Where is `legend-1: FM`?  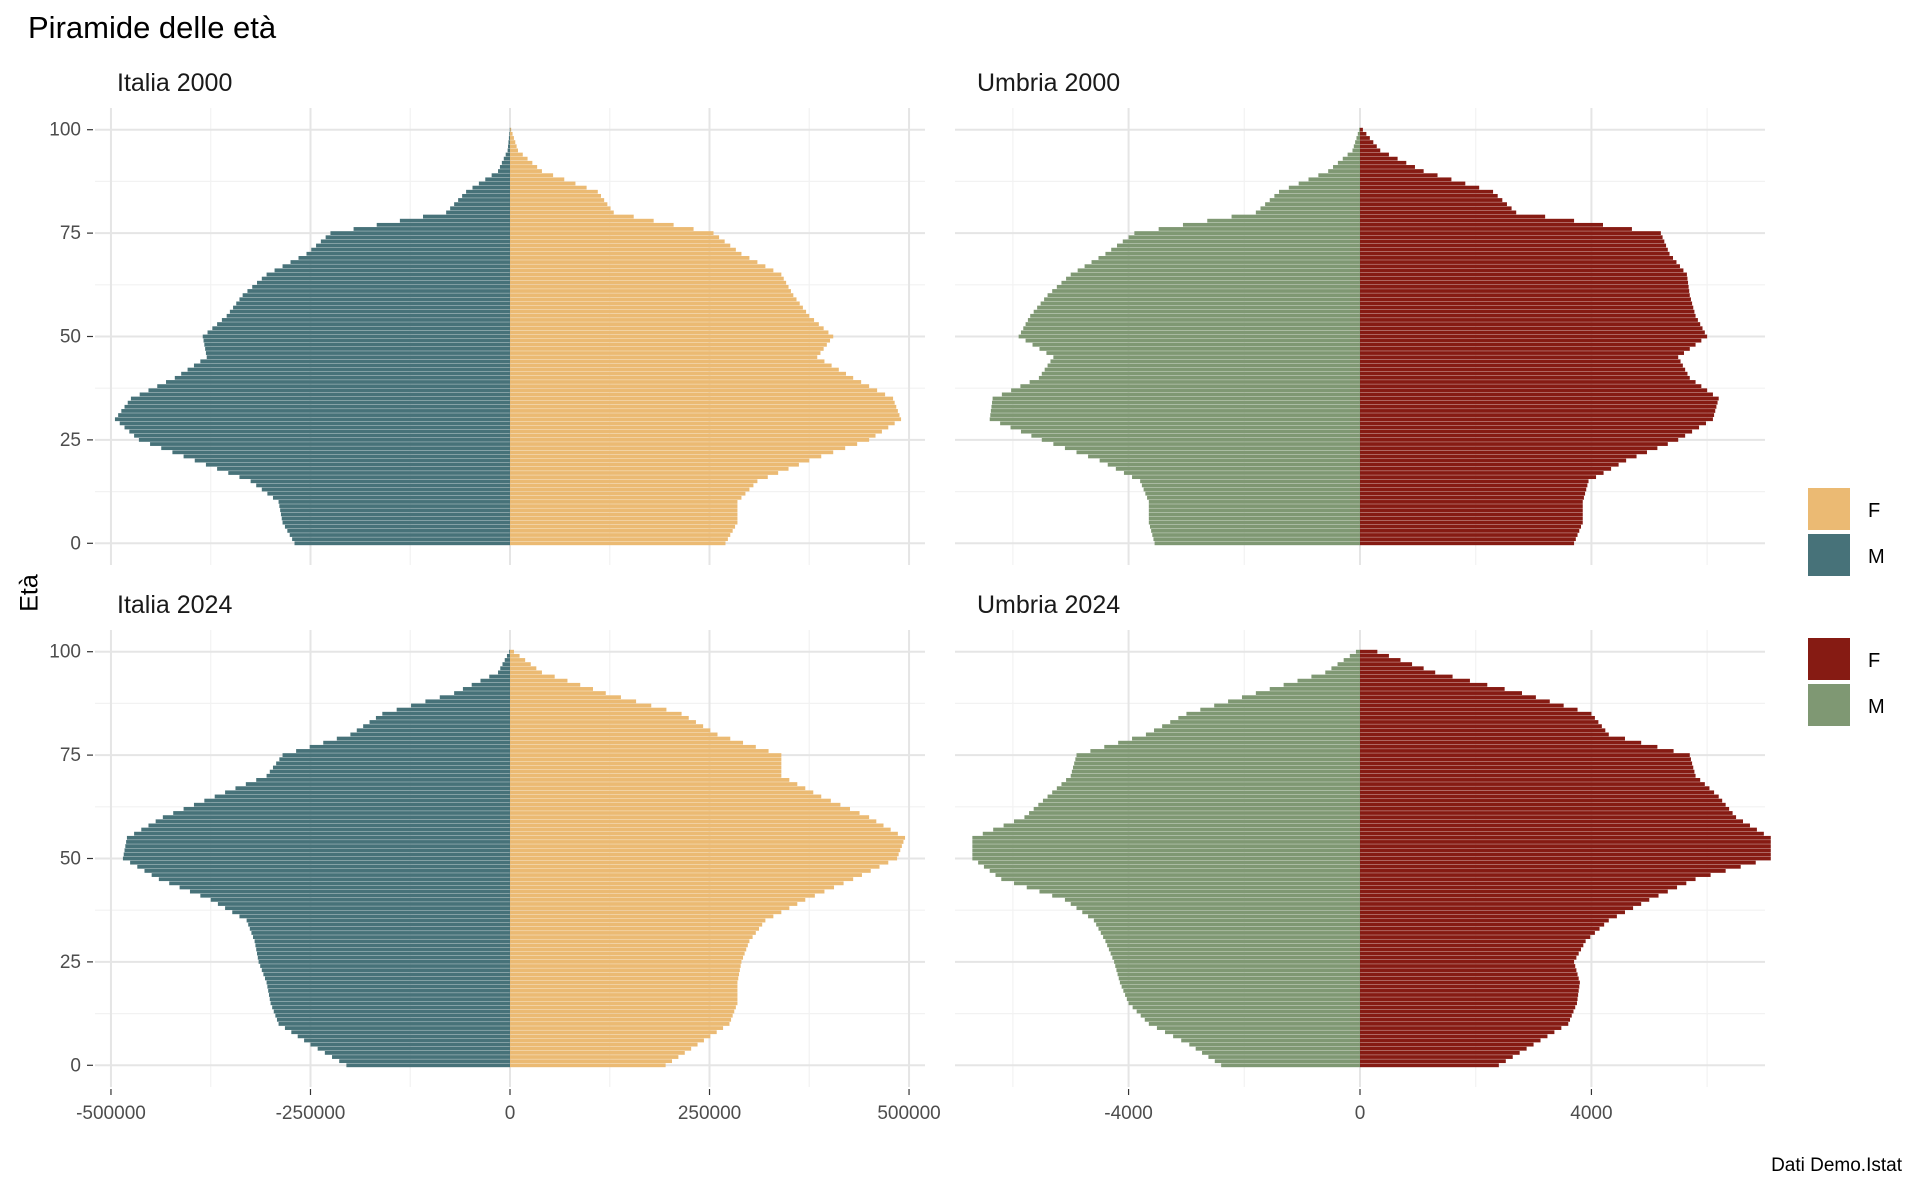
legend-1: FM is located at coordinates (1846, 532).